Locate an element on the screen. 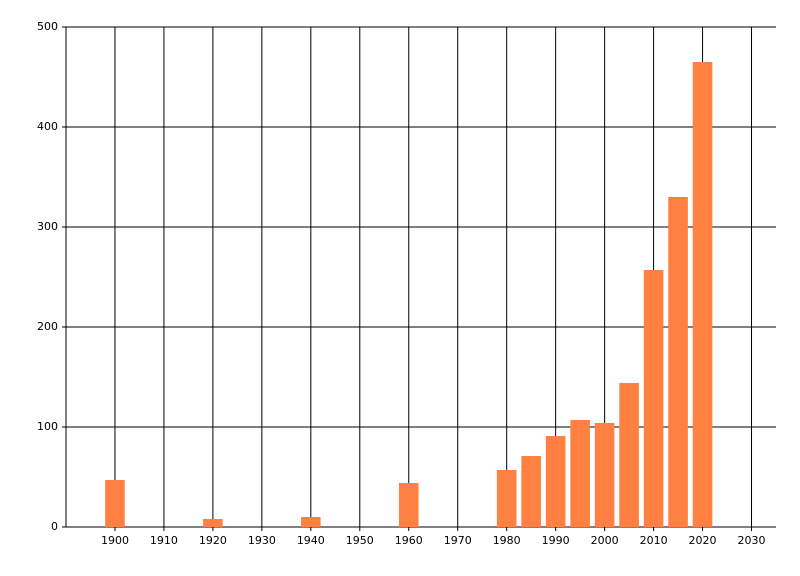 The width and height of the screenshot is (800, 576). x-tick-label: 1900 is located at coordinates (115, 540).